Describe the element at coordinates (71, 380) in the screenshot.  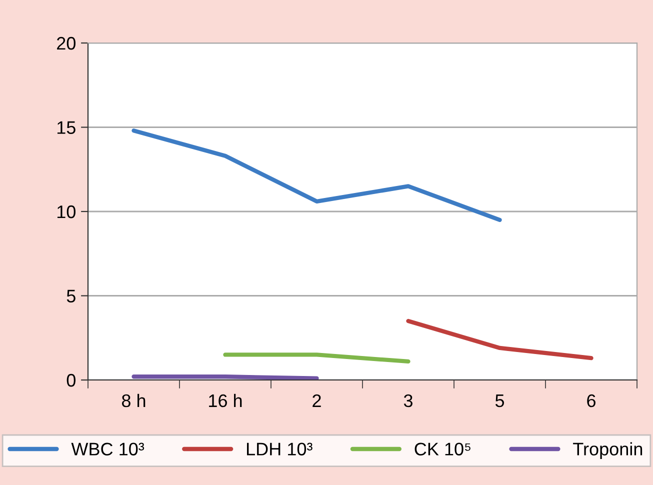
I see `y-tick-label: 0` at that location.